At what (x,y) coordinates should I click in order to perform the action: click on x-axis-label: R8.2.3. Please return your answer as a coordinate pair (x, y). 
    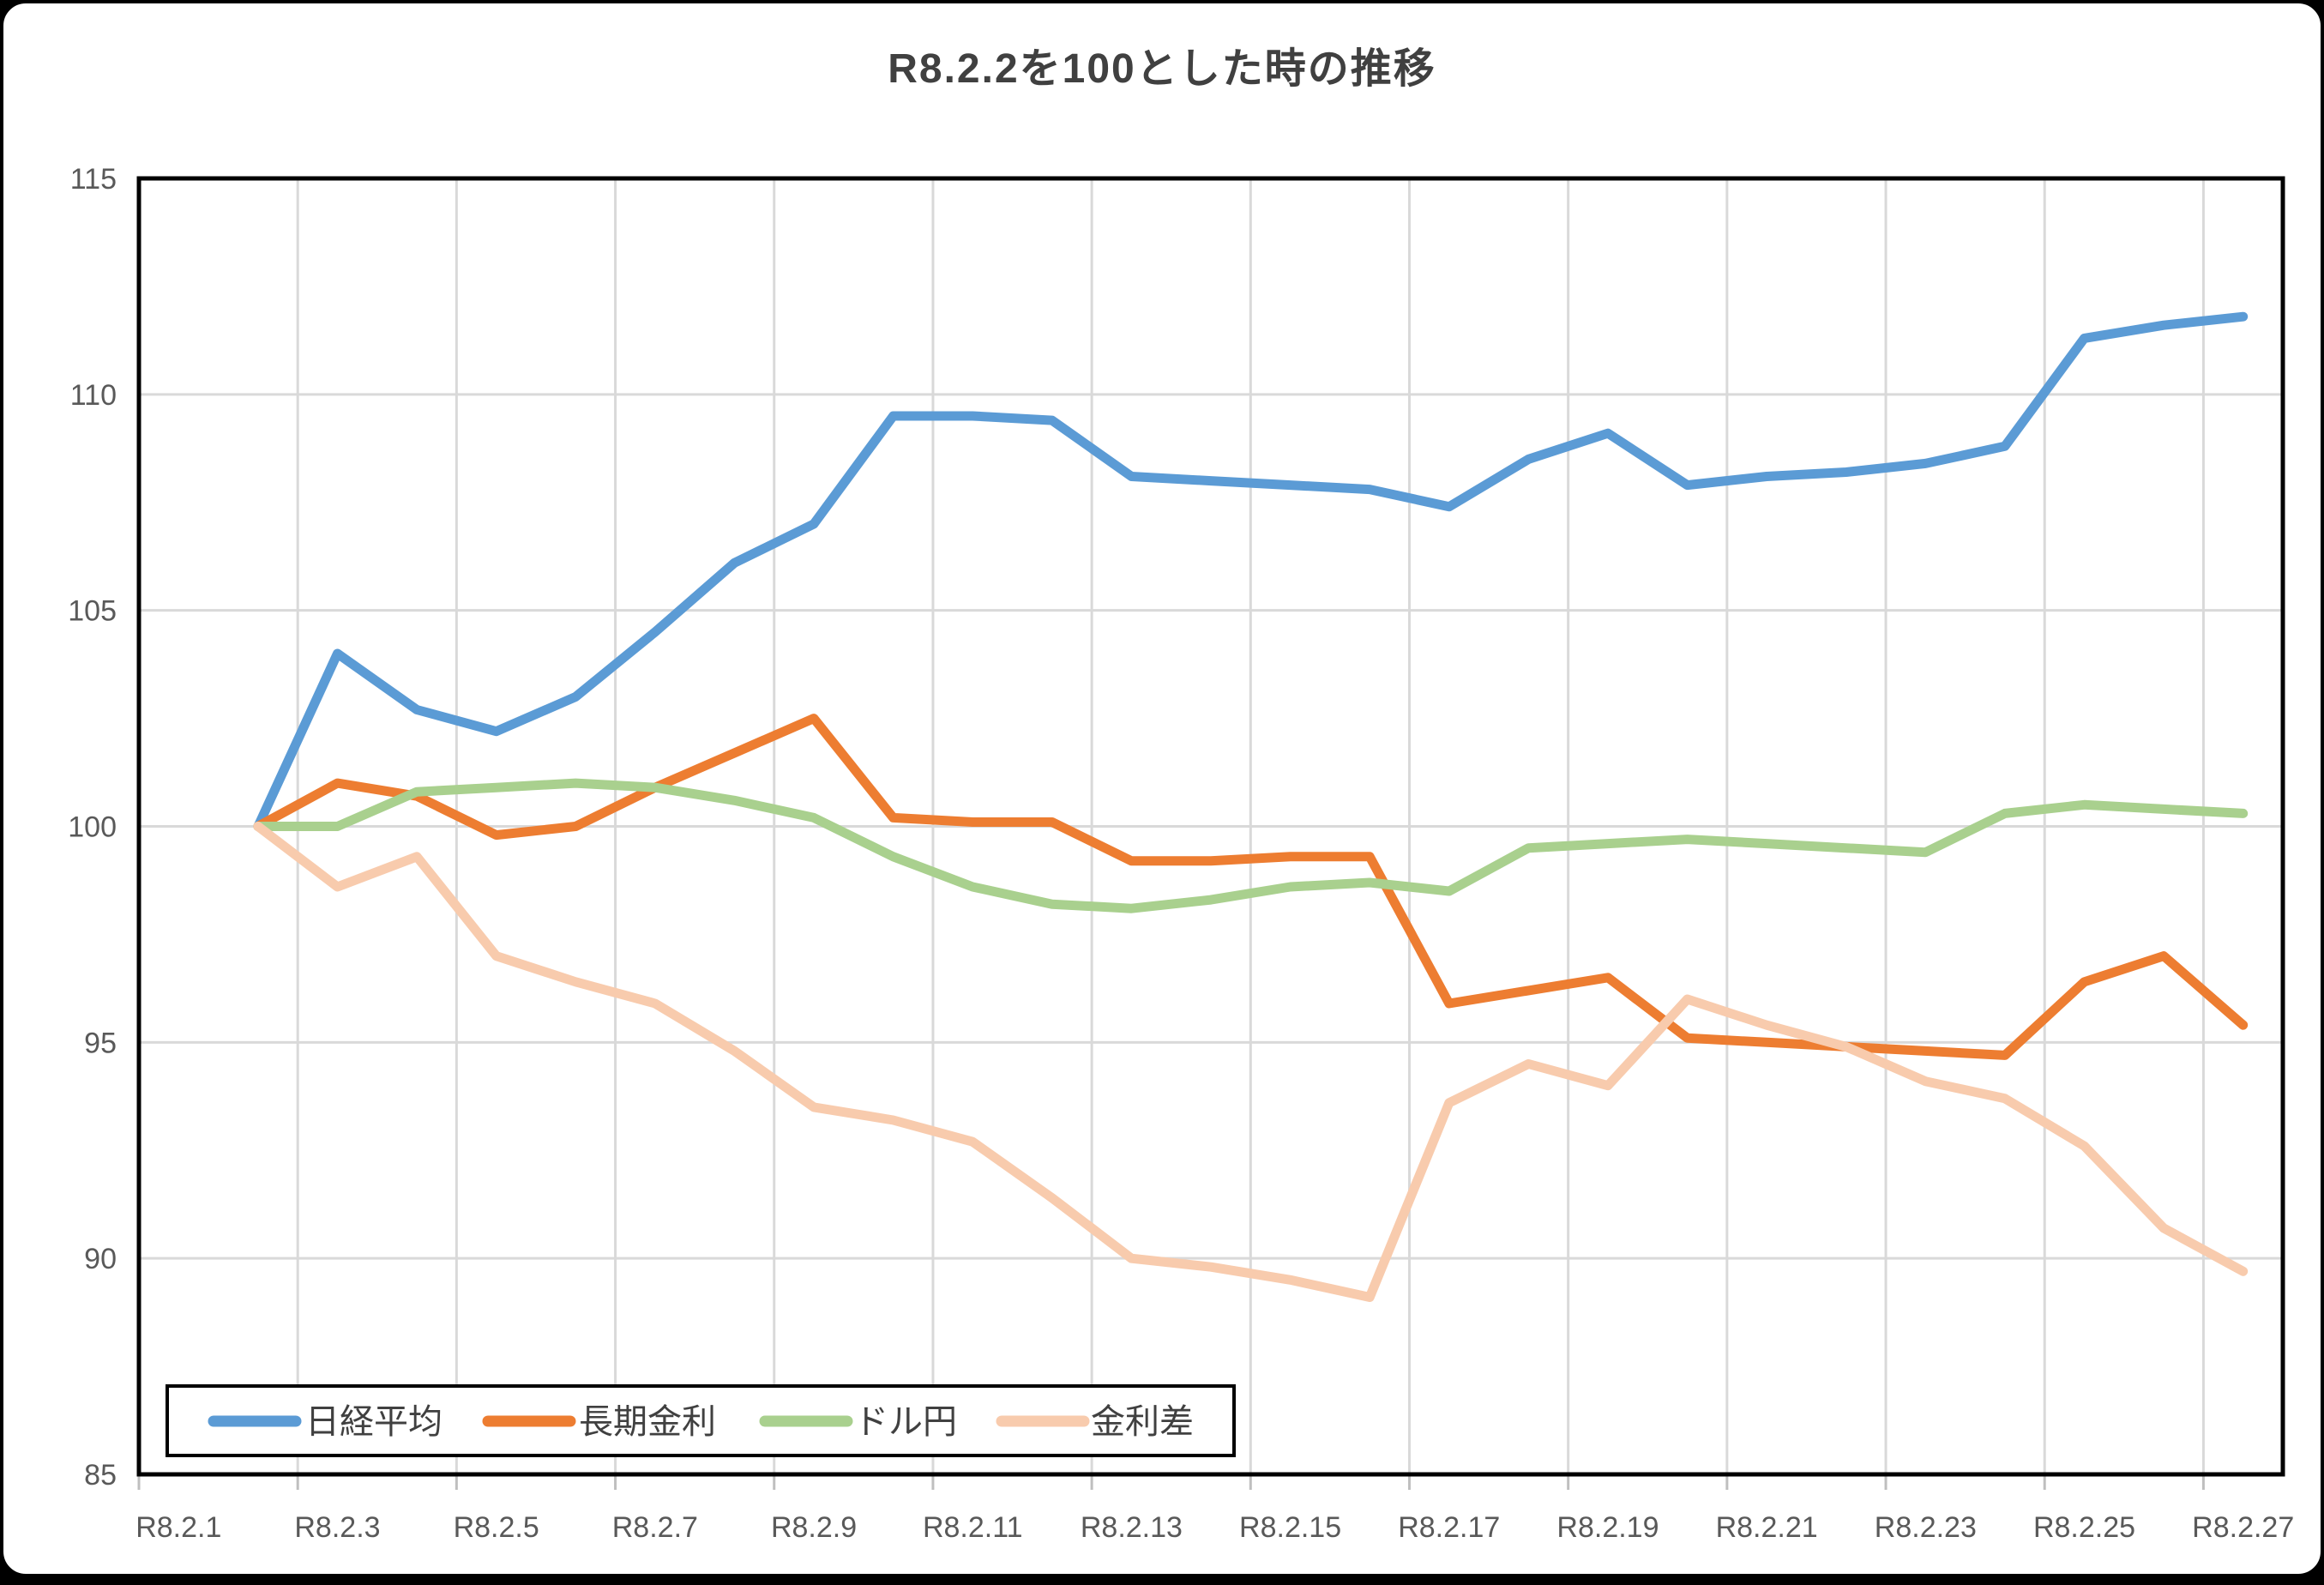
    Looking at the image, I should click on (337, 1527).